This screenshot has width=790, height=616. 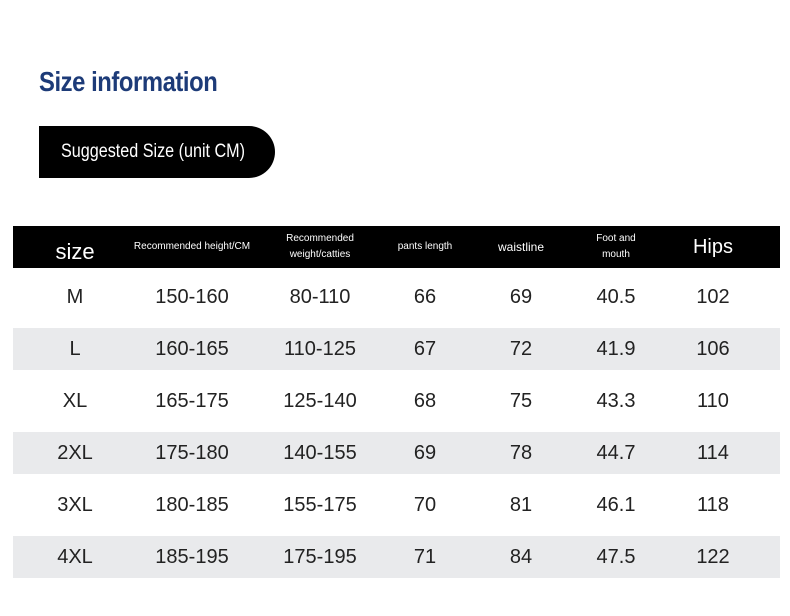 What do you see at coordinates (425, 400) in the screenshot?
I see `table-cell: 68` at bounding box center [425, 400].